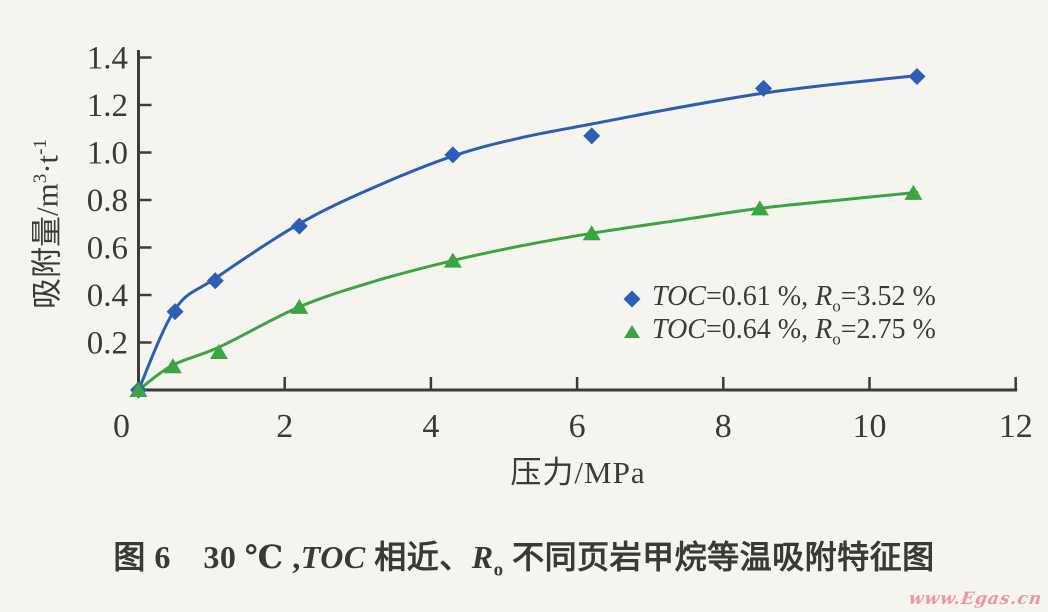  Describe the element at coordinates (824, 296) in the screenshot. I see `legend1-r: R` at that location.